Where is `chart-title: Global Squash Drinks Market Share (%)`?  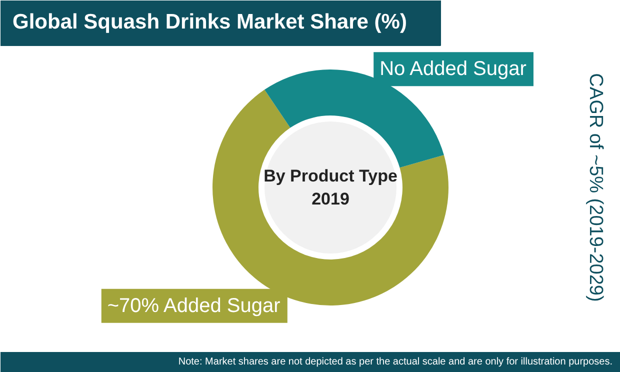
chart-title: Global Squash Drinks Market Share (%) is located at coordinates (209, 22).